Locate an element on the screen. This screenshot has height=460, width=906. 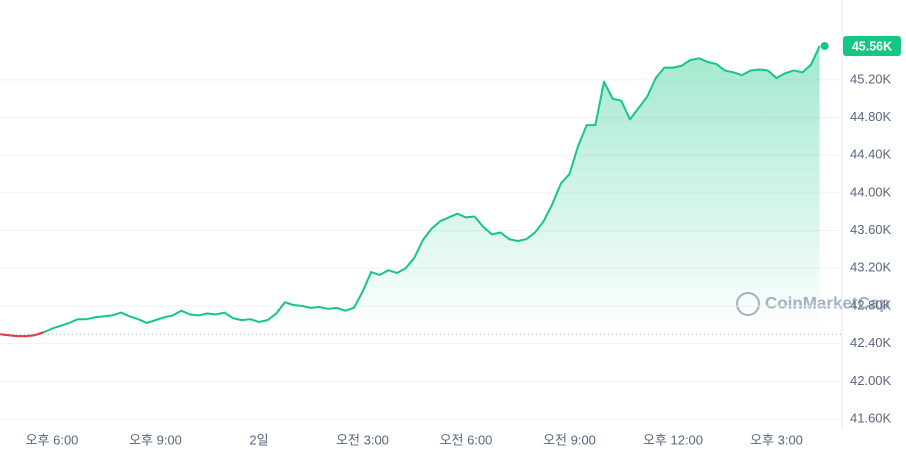
y-tick-label: 44.00K is located at coordinates (871, 191).